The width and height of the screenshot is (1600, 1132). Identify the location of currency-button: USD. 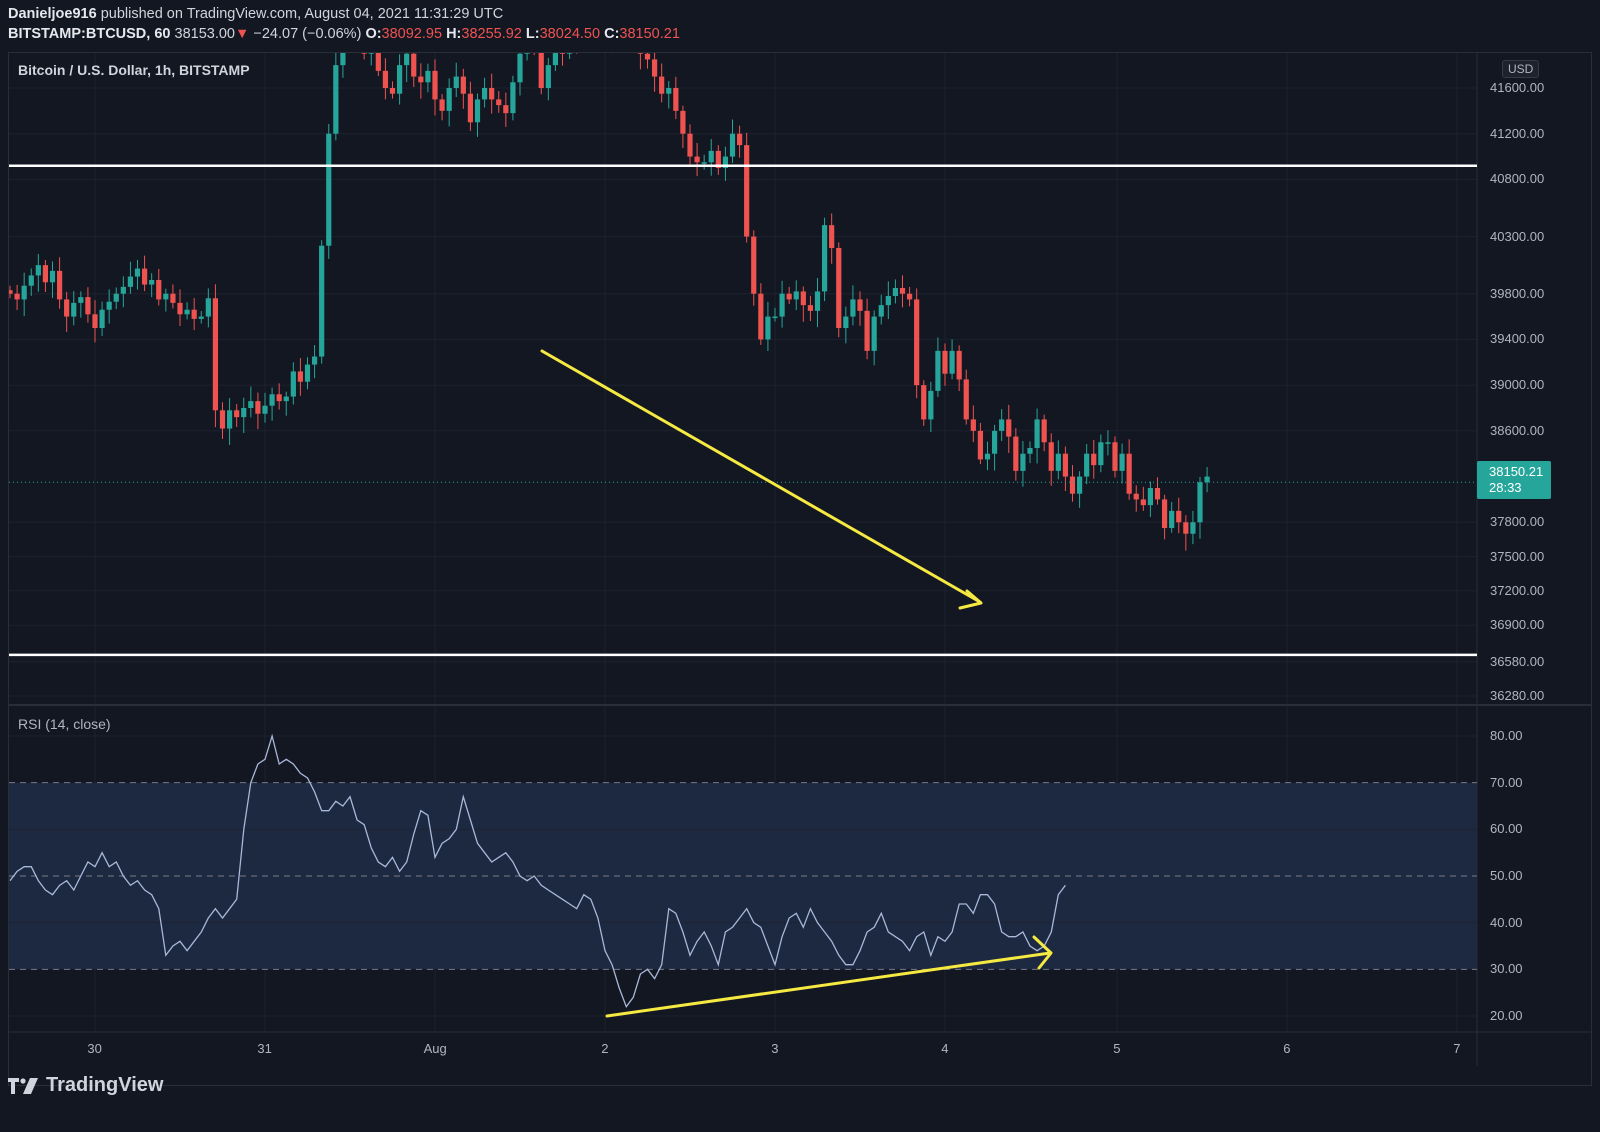
(1521, 69).